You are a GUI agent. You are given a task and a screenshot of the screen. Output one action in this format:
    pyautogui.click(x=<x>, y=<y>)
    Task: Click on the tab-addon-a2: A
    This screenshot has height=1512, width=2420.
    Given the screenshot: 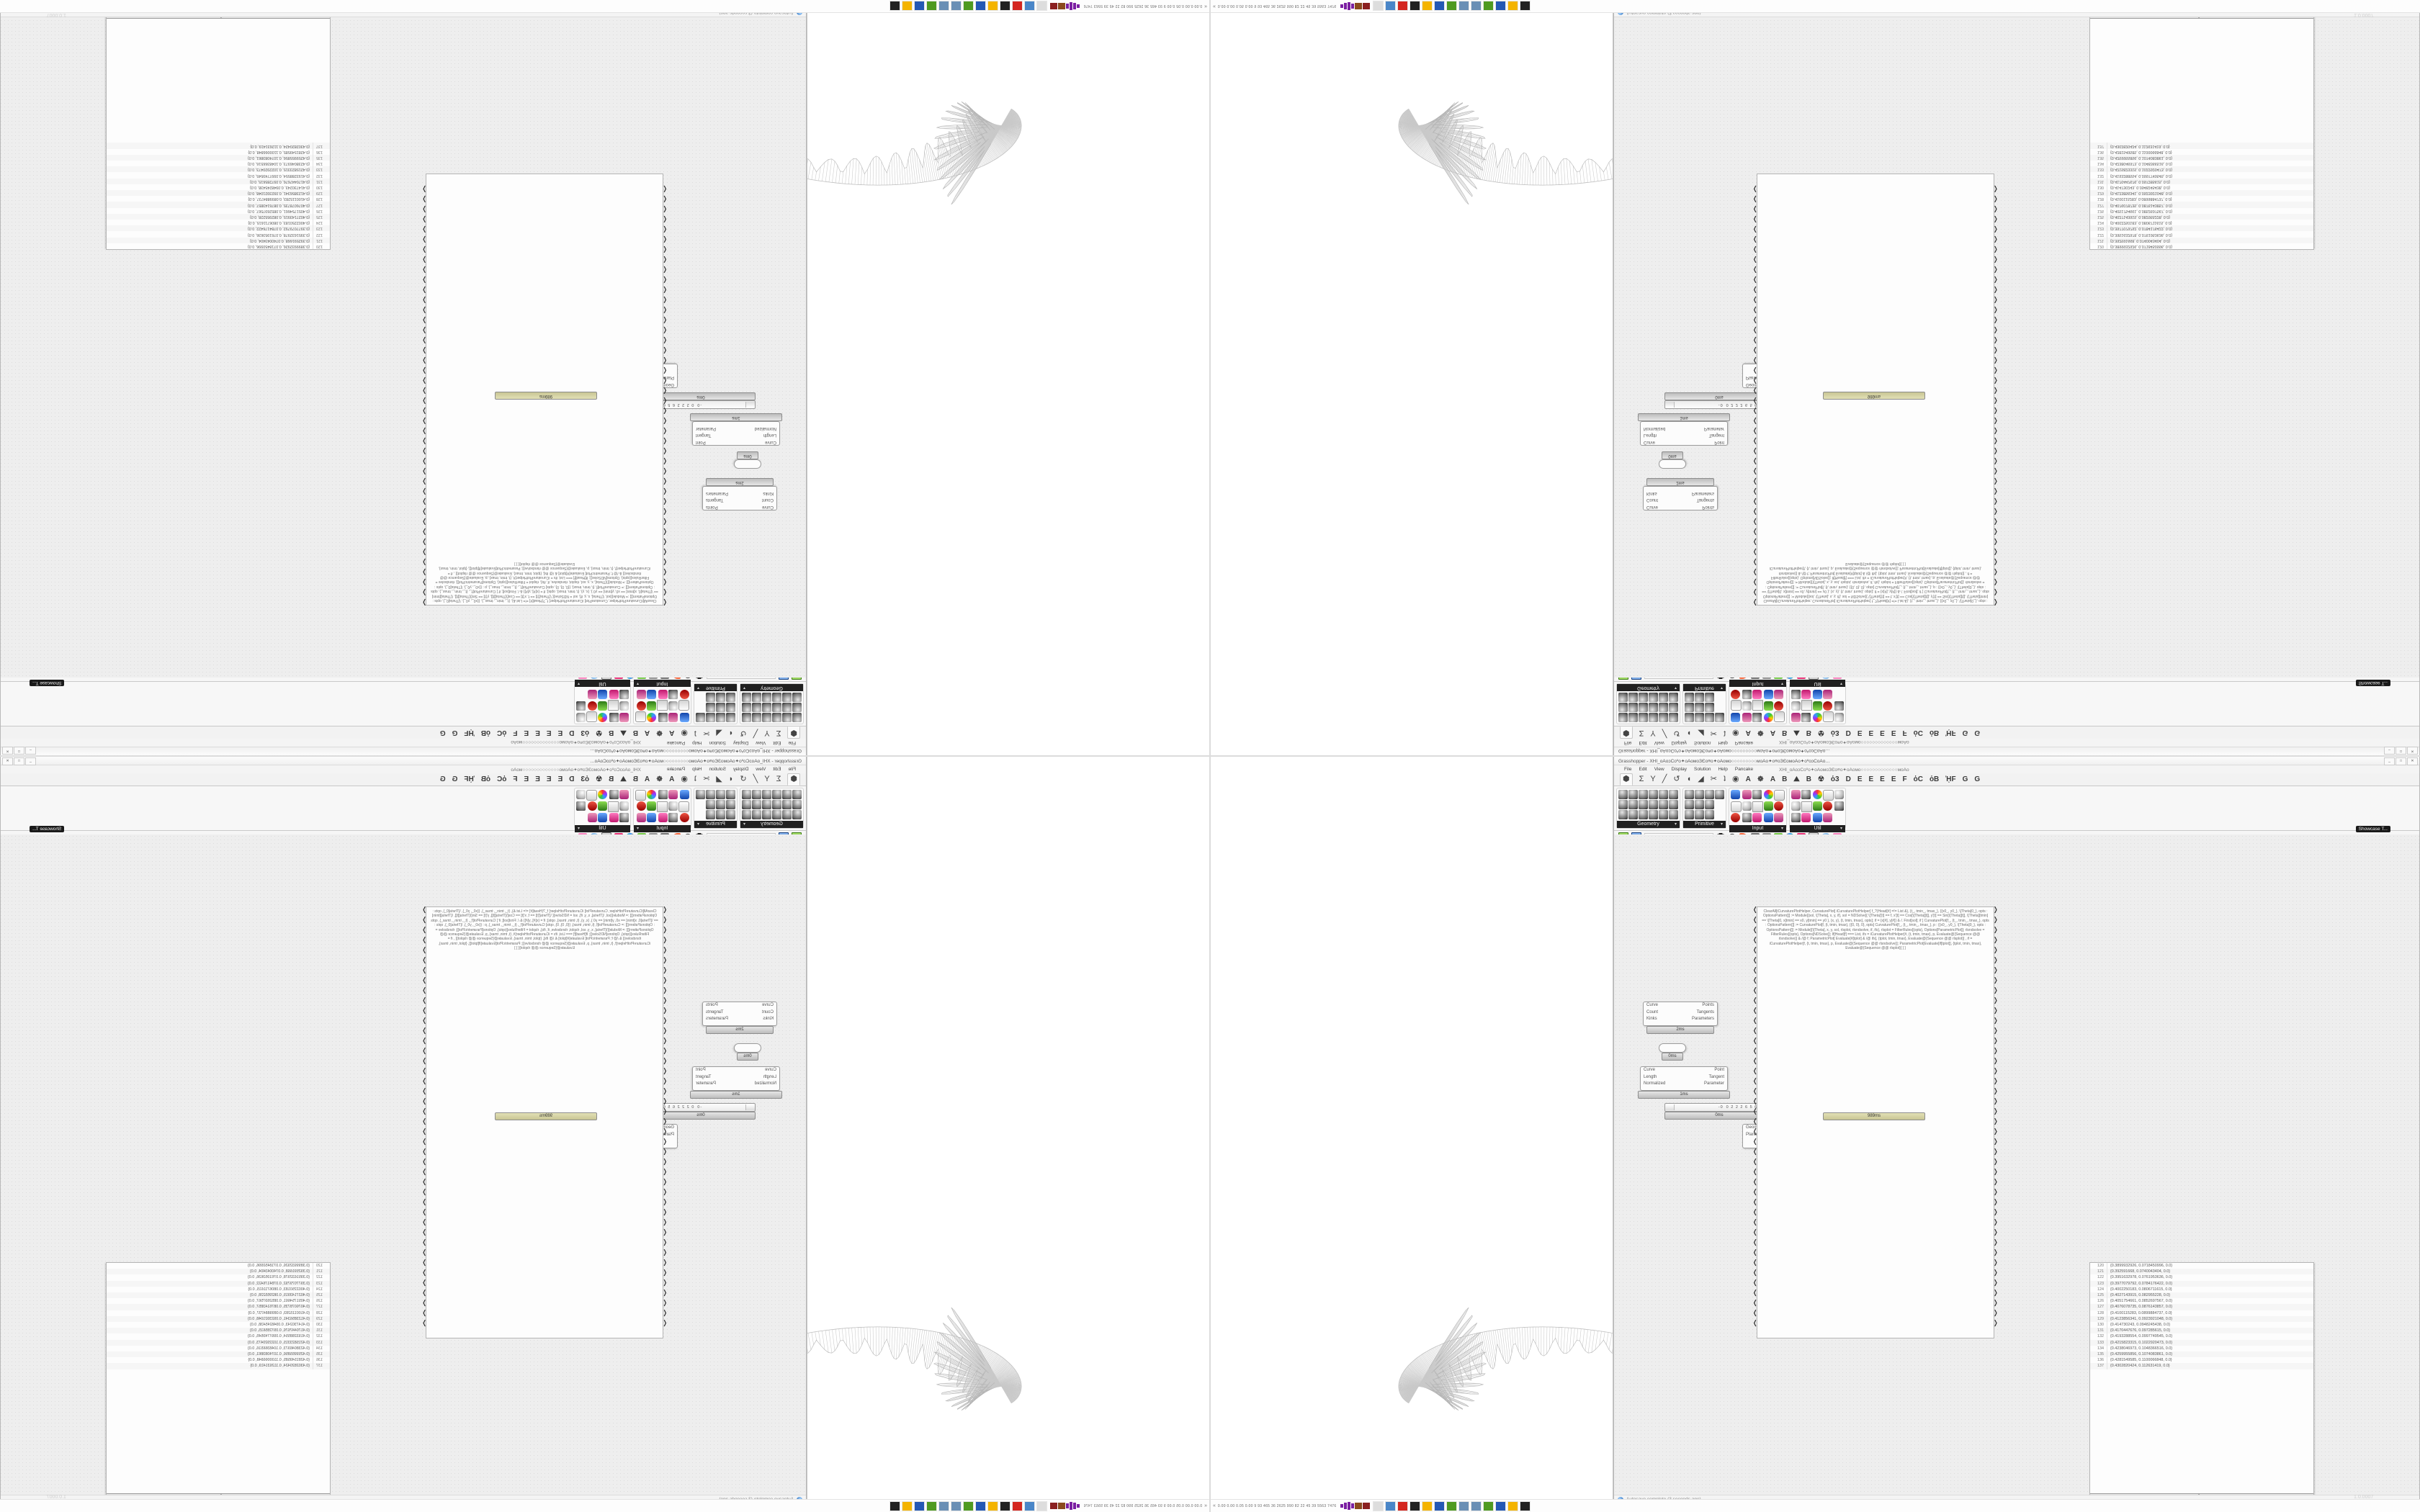 What is the action you would take?
    pyautogui.click(x=1773, y=779)
    